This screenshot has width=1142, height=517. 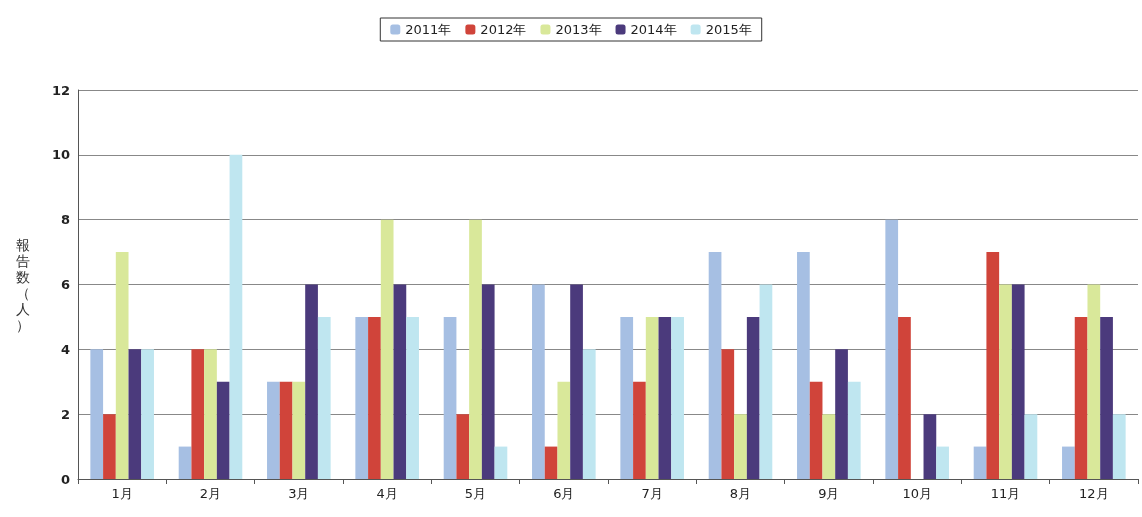 What do you see at coordinates (23, 284) in the screenshot?
I see `y-axis-title: 報告数（人）` at bounding box center [23, 284].